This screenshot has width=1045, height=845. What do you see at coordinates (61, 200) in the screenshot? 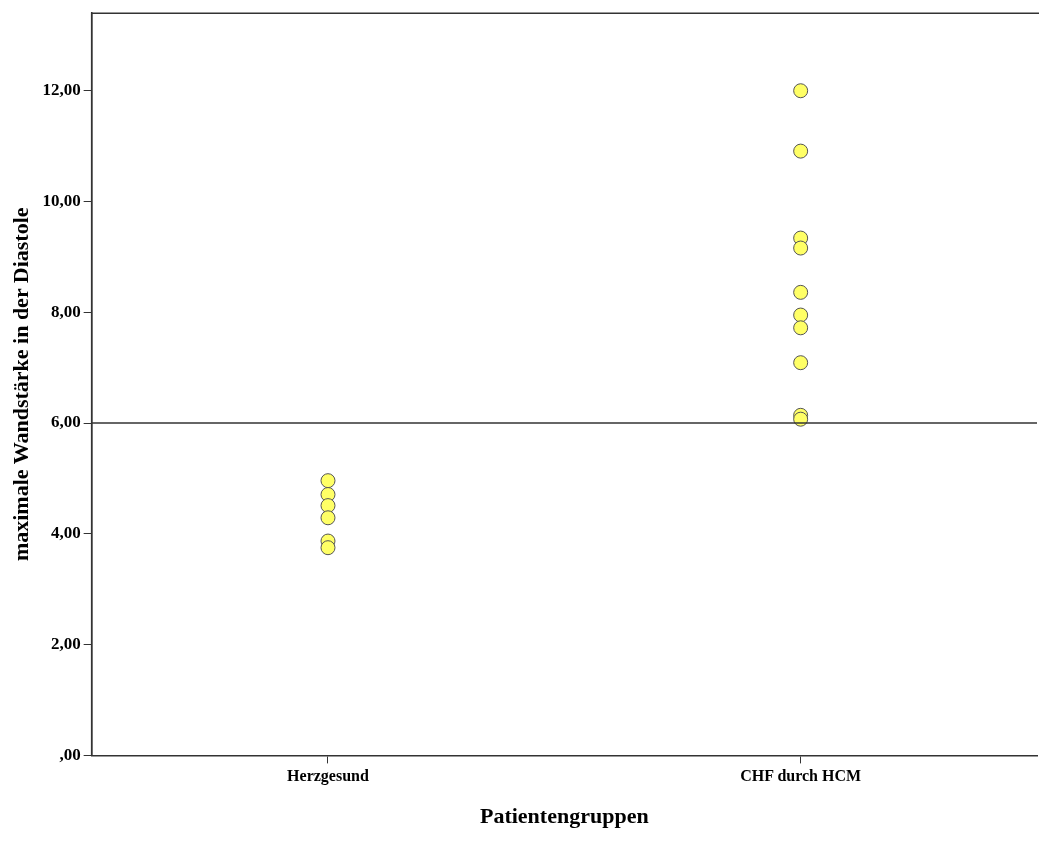
I see `y-tick-label: 10,00` at bounding box center [61, 200].